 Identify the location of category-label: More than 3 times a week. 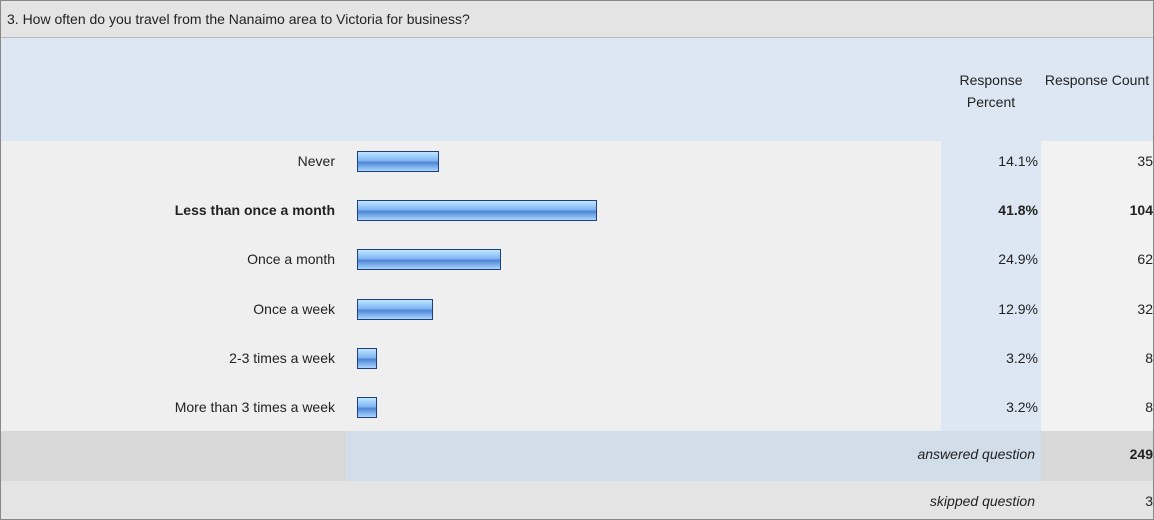
(254, 407).